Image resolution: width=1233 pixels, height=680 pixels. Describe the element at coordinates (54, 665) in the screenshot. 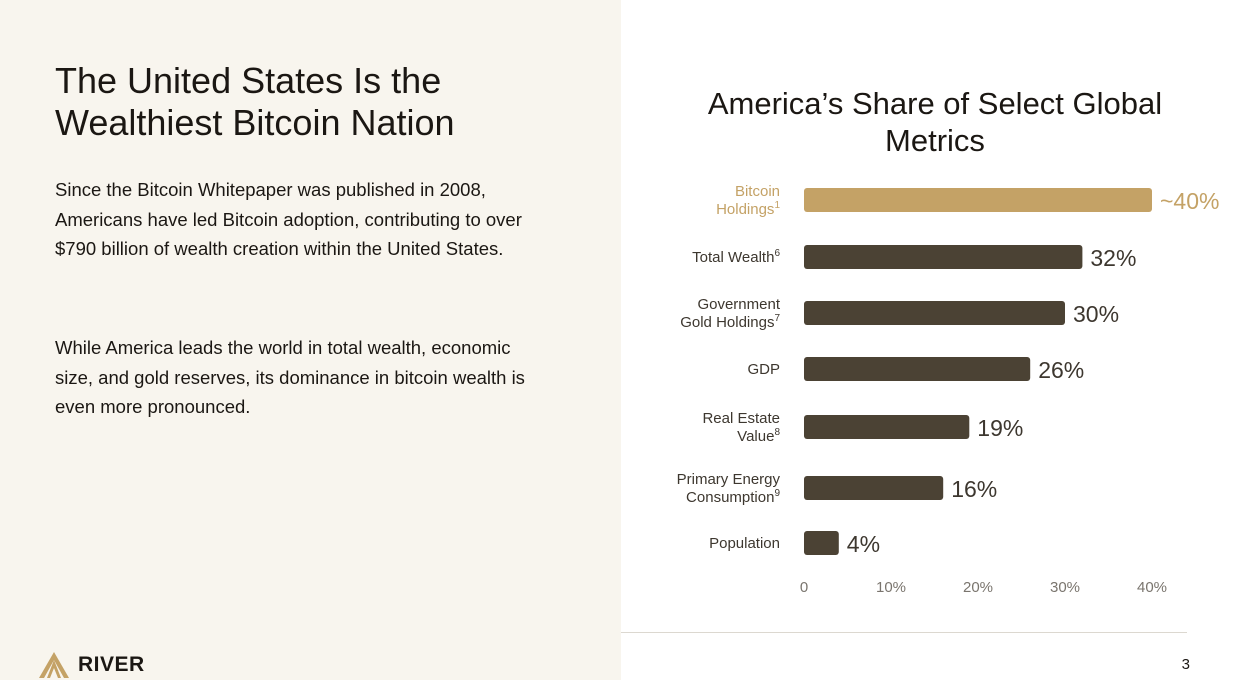

I see `river-mountain-icon` at that location.